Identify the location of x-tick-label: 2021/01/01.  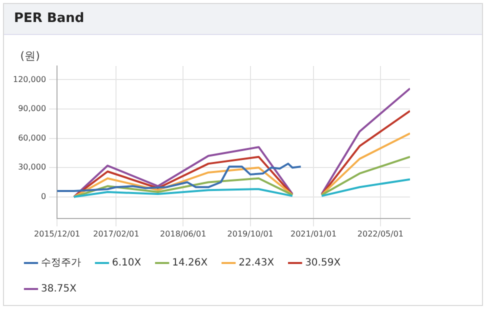
(313, 233).